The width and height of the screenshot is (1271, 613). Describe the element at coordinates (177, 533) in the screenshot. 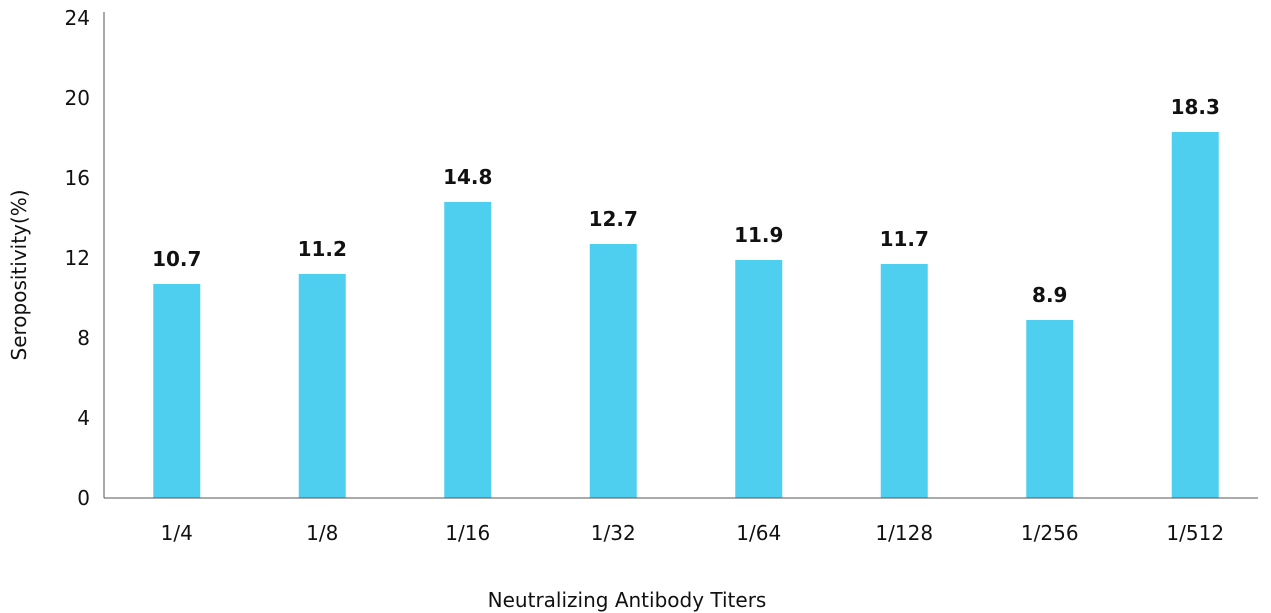

I see `x-tick-label: 1/4` at that location.